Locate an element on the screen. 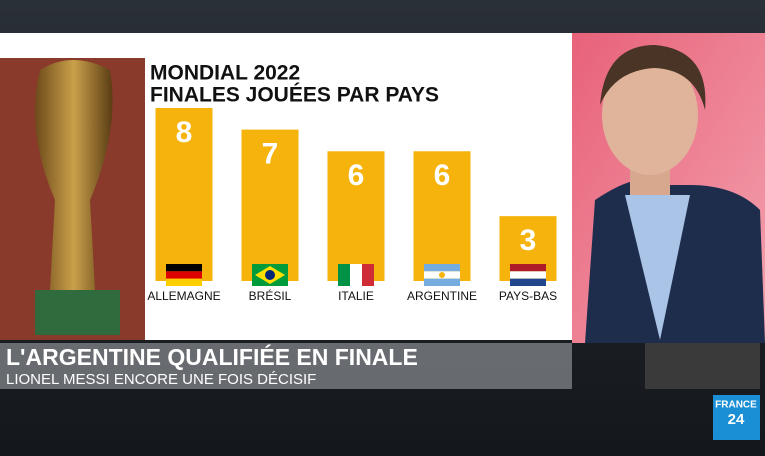 Image resolution: width=765 pixels, height=456 pixels. category-label: PAYS-BAS is located at coordinates (528, 296).